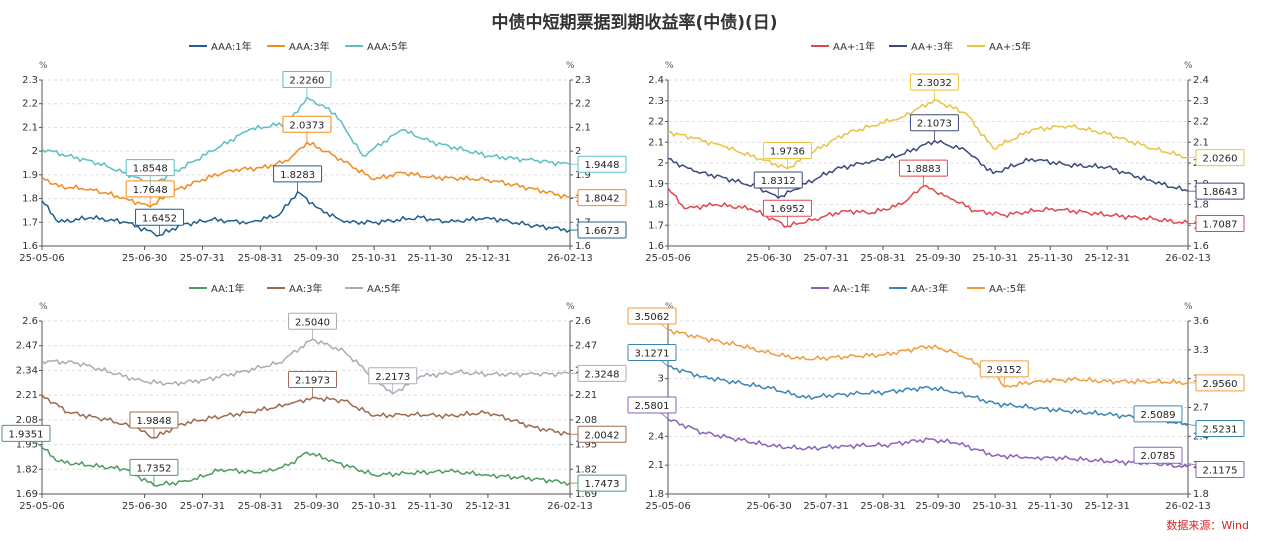 This screenshot has width=1269, height=541. Describe the element at coordinates (1216, 223) in the screenshot. I see `data-label: 1.7087` at that location.